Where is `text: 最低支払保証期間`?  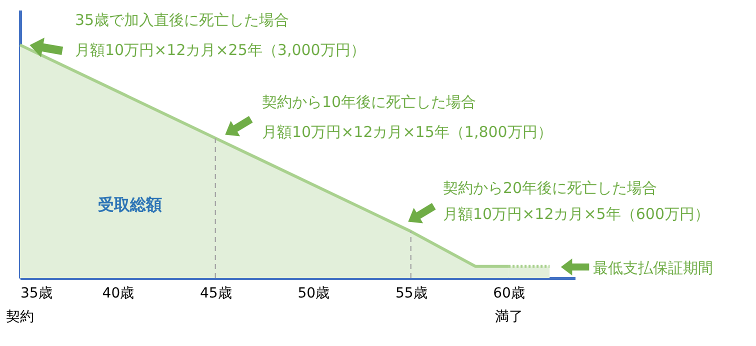
text: 最低支払保証期間 is located at coordinates (653, 268).